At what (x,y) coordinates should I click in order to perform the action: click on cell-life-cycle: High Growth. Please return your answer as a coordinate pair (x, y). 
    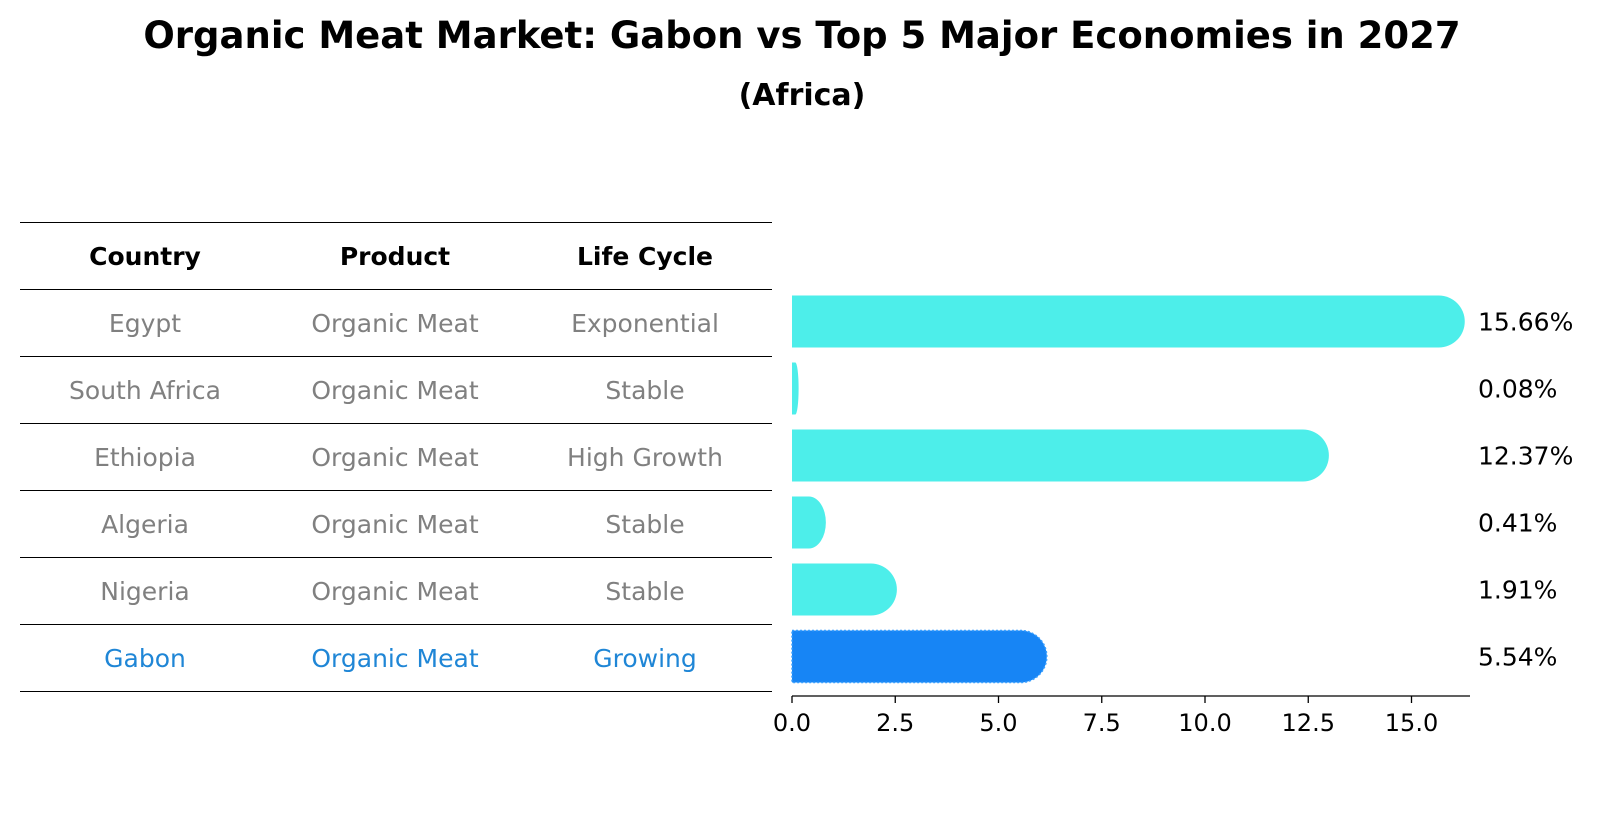
    Looking at the image, I should click on (645, 457).